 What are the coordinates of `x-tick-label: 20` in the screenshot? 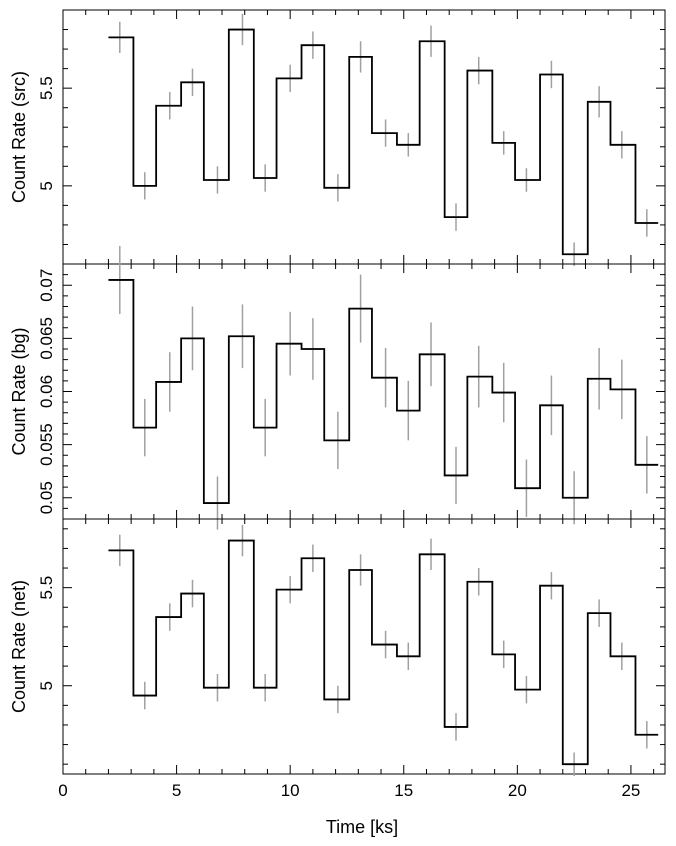 It's located at (517, 790).